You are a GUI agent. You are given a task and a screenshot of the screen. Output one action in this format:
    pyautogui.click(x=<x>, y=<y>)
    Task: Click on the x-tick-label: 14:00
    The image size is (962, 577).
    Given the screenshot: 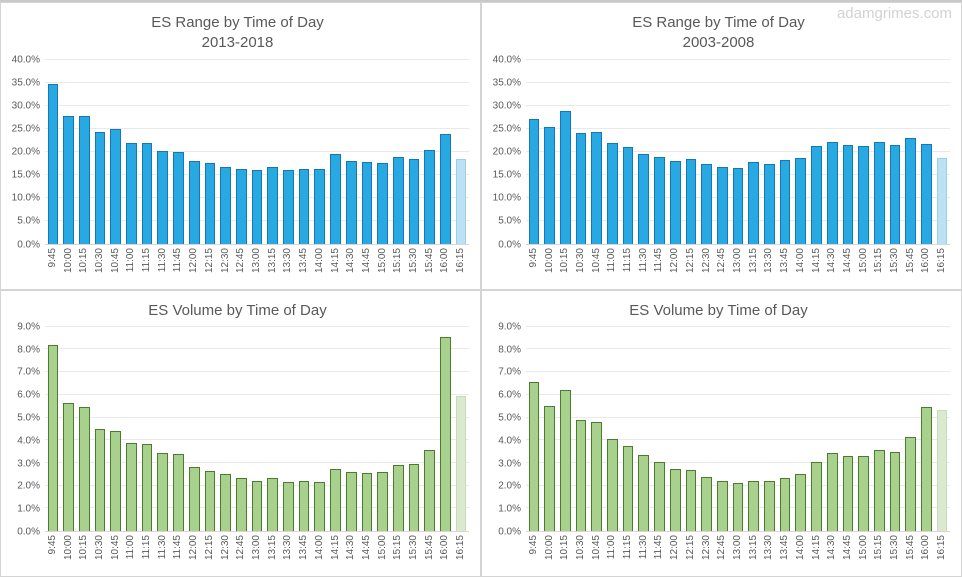 What is the action you would take?
    pyautogui.click(x=319, y=260)
    